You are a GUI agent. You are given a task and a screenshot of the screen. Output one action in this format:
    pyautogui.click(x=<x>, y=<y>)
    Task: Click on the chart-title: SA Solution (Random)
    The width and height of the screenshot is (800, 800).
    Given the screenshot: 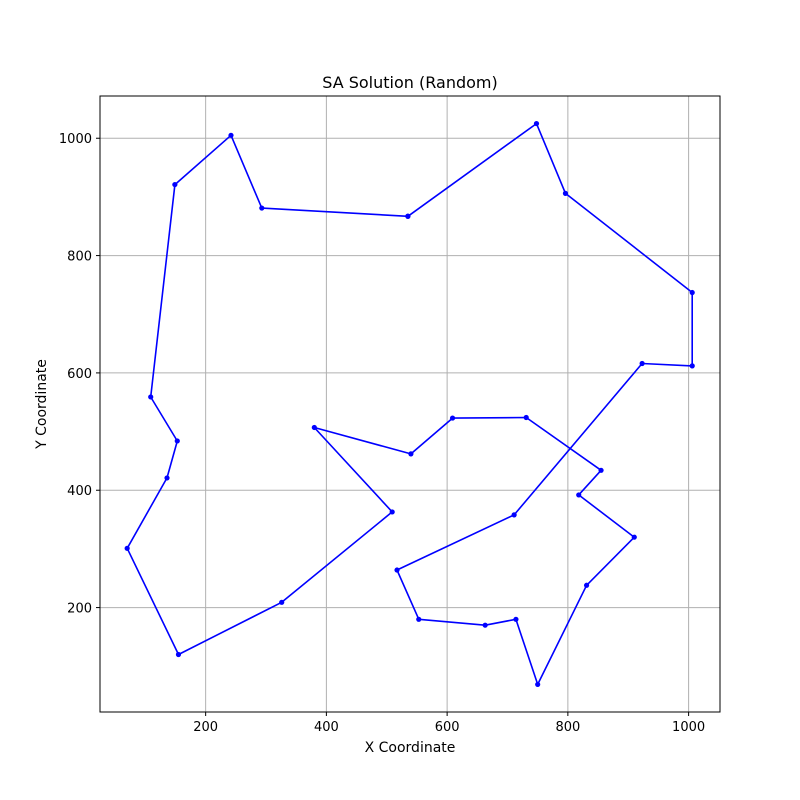 What is the action you would take?
    pyautogui.click(x=409, y=82)
    